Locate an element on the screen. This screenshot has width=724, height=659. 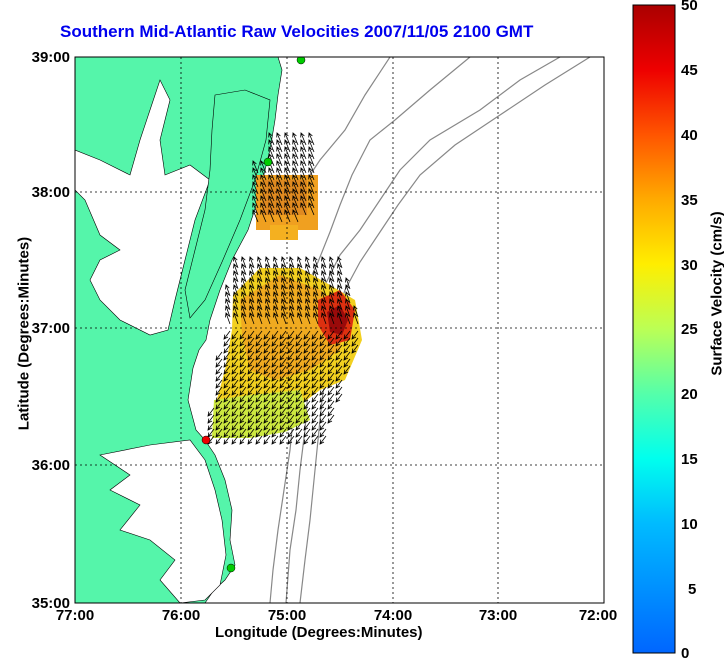
x-tick-label: 76:00 is located at coordinates (181, 615).